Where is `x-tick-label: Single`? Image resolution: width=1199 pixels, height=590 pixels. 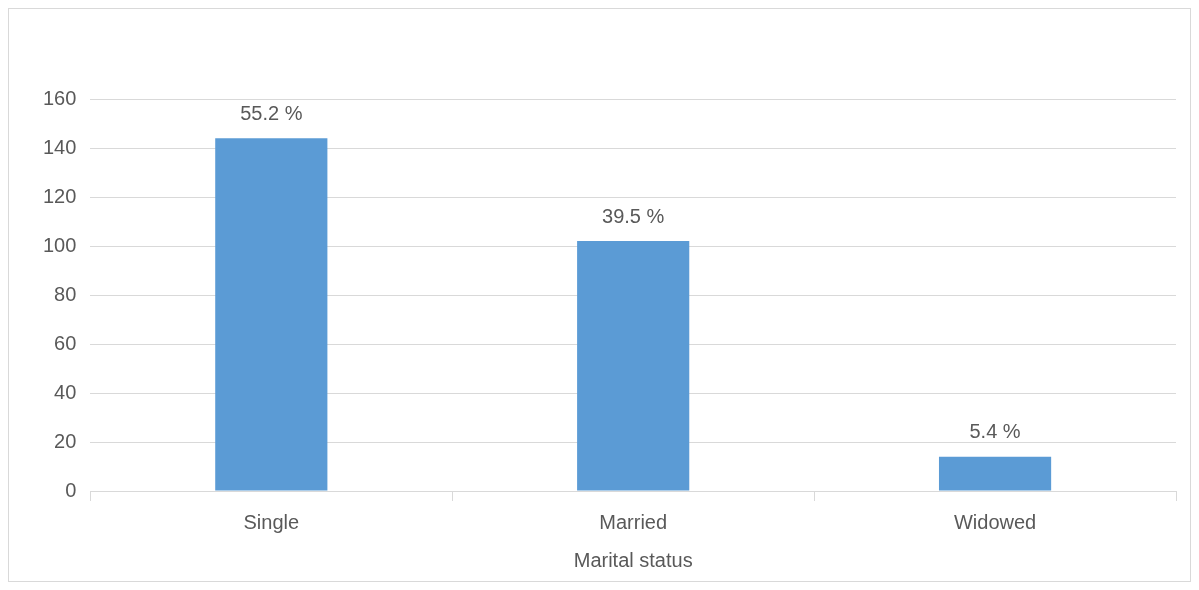
x-tick-label: Single is located at coordinates (271, 521).